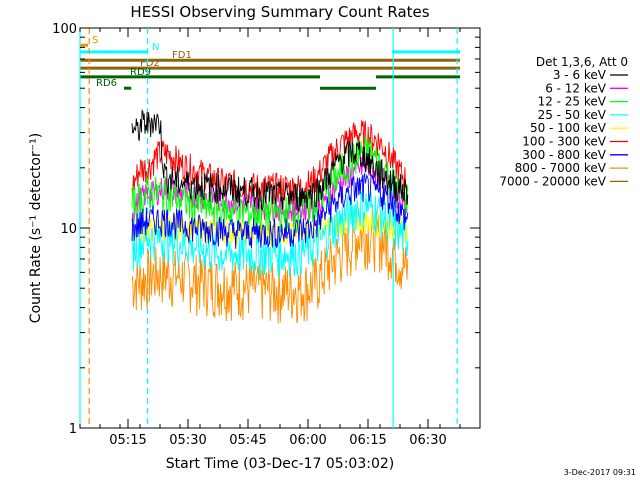 The image size is (640, 480). I want to click on x-tick-label: 06:30, so click(427, 440).